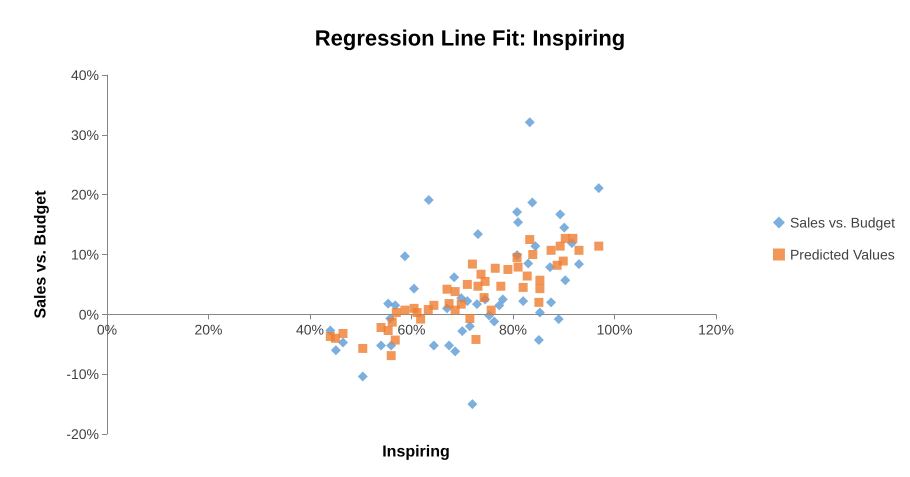  What do you see at coordinates (208, 329) in the screenshot?
I see `x-tick-label: 20%` at bounding box center [208, 329].